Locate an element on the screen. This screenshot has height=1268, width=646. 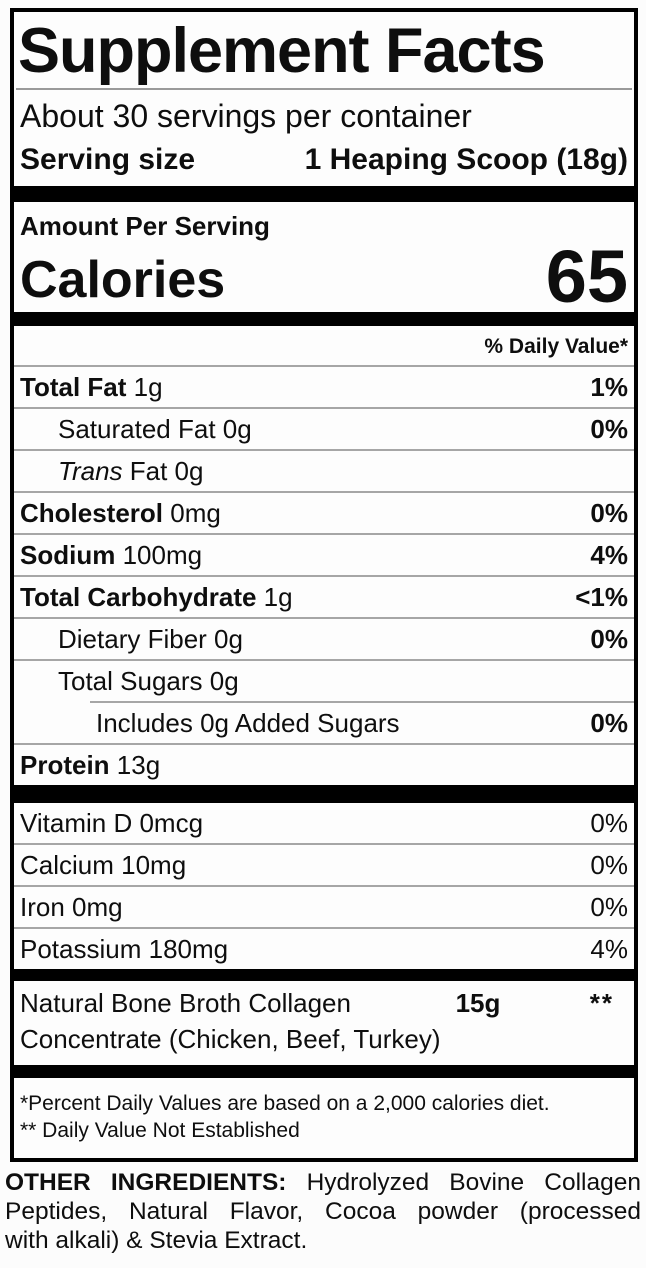
nutrient-row-total-carbohydrate: Total Carbohydrate 1g <1% is located at coordinates (324, 597).